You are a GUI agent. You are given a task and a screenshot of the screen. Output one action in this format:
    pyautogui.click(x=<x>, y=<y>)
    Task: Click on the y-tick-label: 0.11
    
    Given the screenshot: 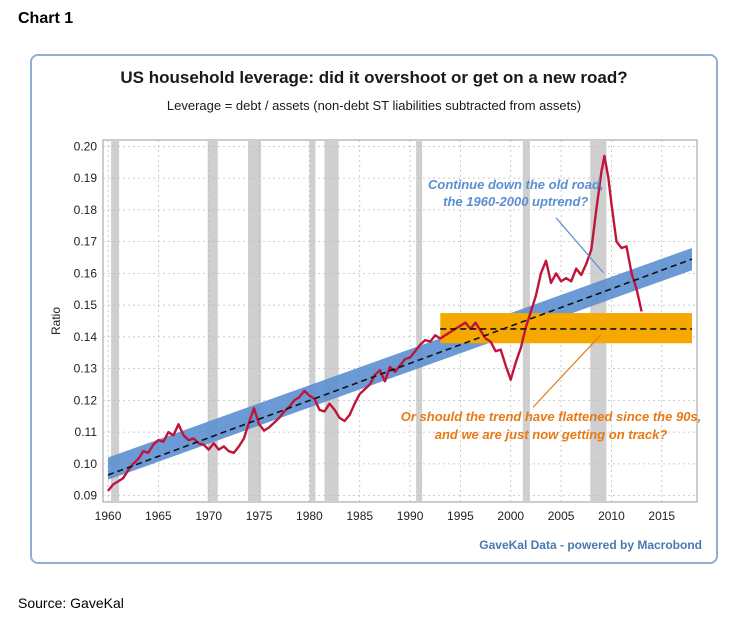 What is the action you would take?
    pyautogui.click(x=86, y=432)
    